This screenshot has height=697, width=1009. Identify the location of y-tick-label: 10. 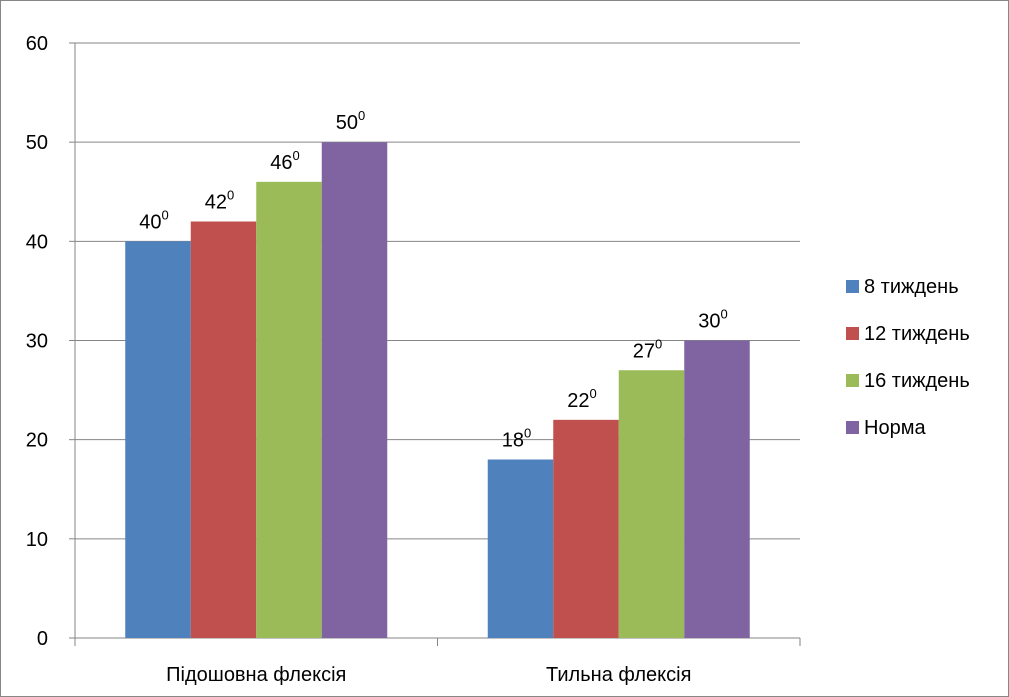
(37, 540).